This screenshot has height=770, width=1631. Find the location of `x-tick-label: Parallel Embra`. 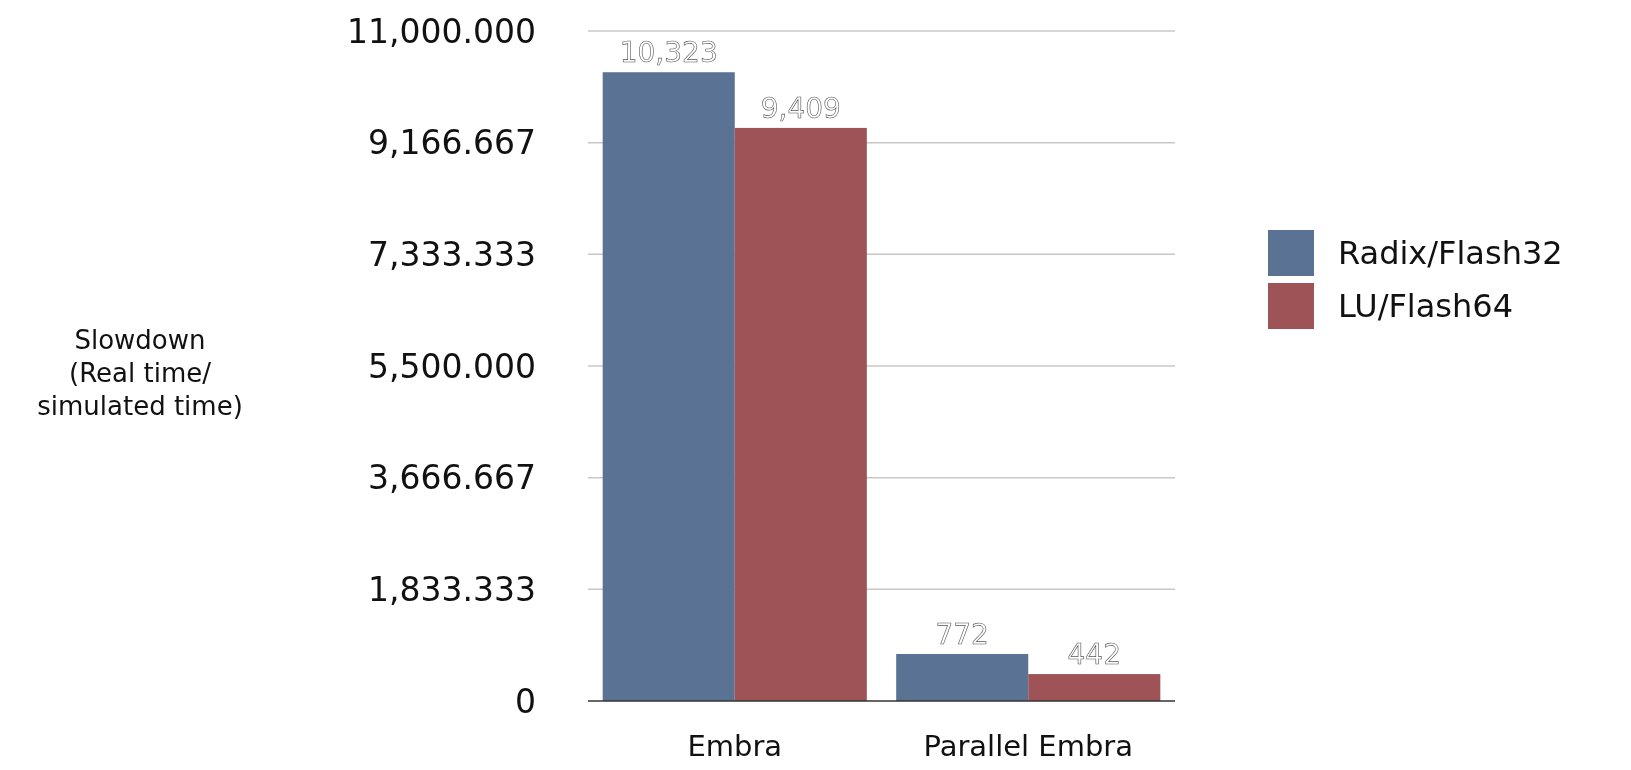

x-tick-label: Parallel Embra is located at coordinates (1028, 746).